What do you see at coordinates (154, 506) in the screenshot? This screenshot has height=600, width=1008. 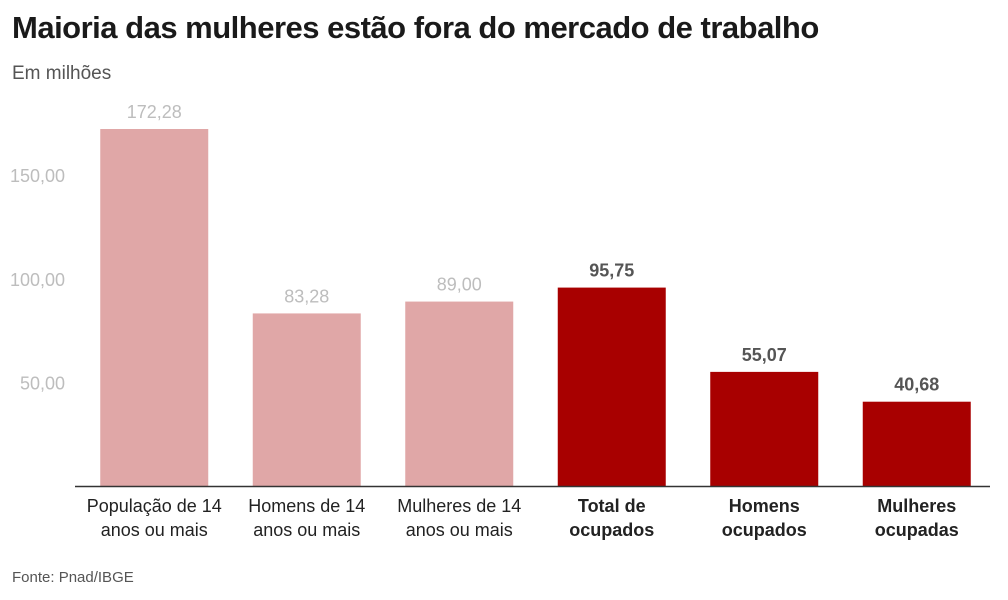 I see `x-tick-label: População de 14` at bounding box center [154, 506].